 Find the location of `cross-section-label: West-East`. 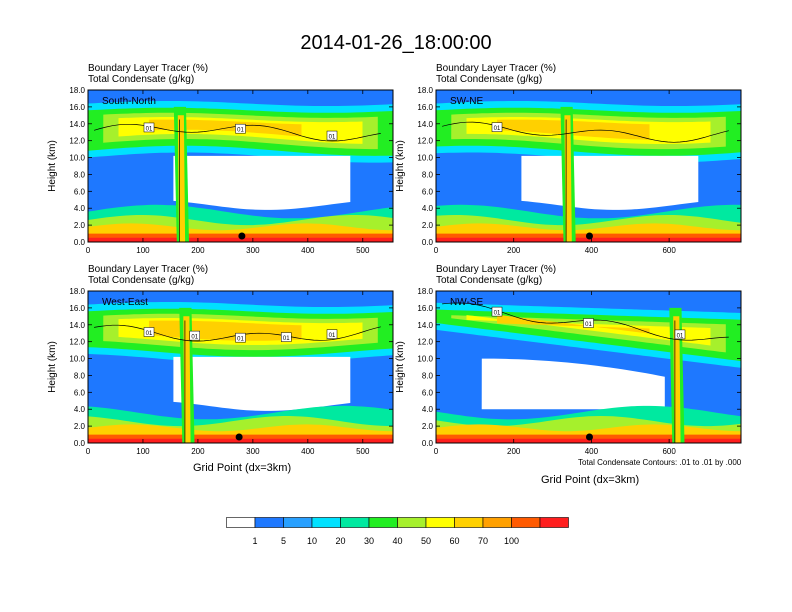

cross-section-label: West-East is located at coordinates (125, 302).